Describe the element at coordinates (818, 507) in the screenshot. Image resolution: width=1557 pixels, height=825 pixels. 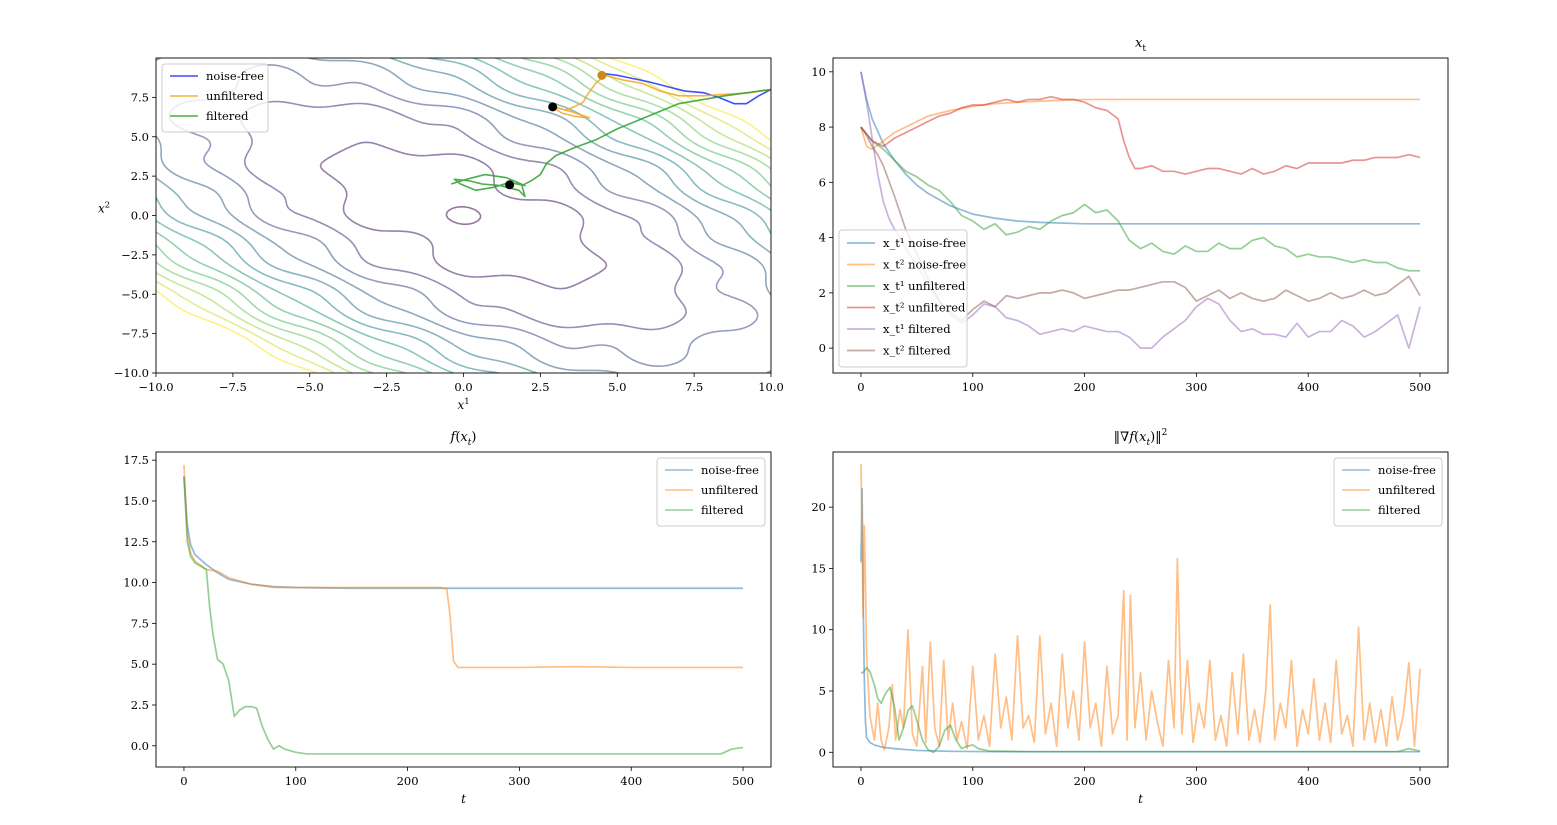
I see `y-tick-label: 20` at that location.